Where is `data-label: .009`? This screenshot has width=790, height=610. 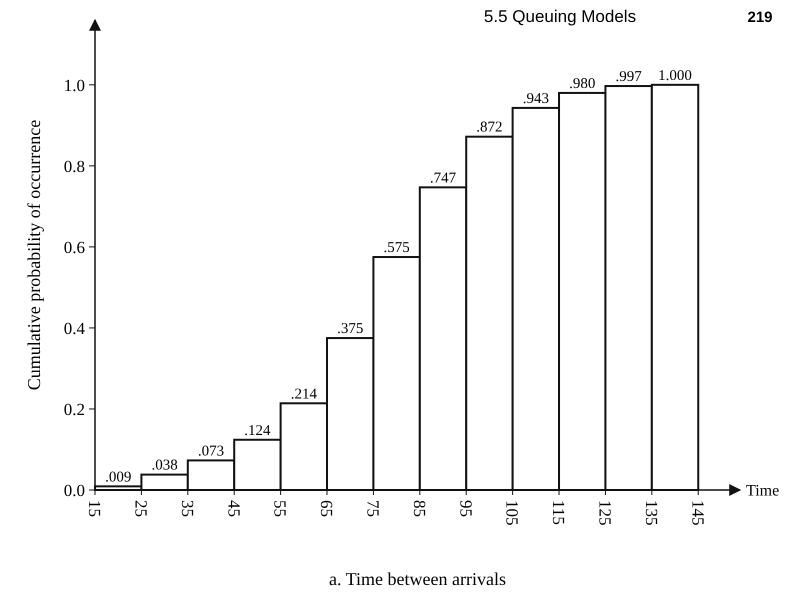 data-label: .009 is located at coordinates (118, 477).